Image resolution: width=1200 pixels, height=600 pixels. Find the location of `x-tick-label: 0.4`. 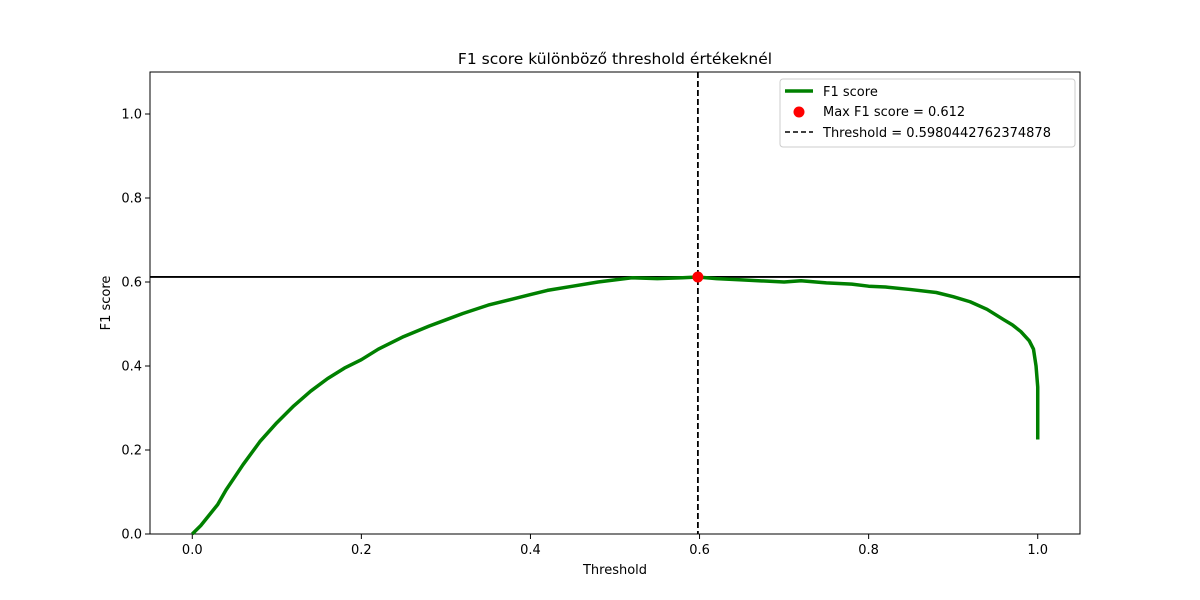

x-tick-label: 0.4 is located at coordinates (530, 550).